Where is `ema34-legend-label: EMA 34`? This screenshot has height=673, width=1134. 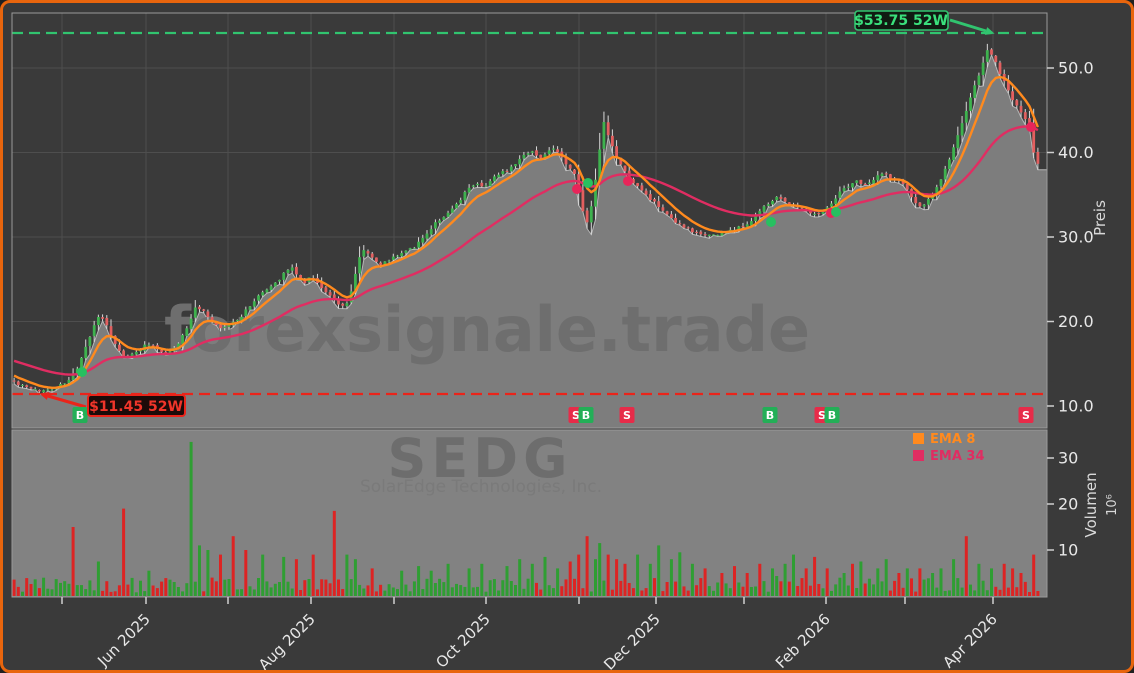
ema34-legend-label: EMA 34 is located at coordinates (957, 456).